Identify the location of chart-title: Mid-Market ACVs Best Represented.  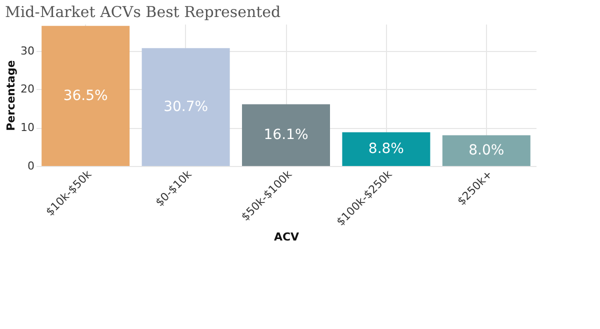
(143, 12).